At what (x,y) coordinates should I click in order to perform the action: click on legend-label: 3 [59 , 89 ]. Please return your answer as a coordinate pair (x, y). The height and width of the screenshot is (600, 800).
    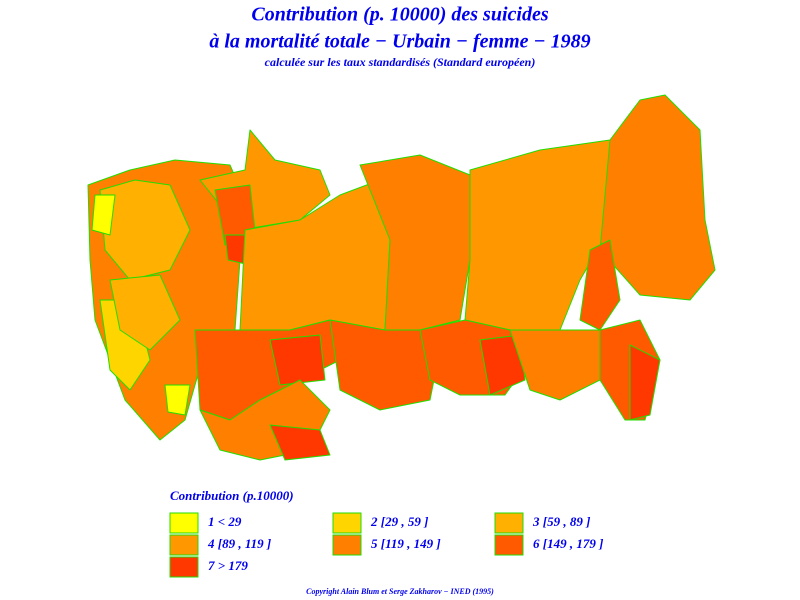
    Looking at the image, I should click on (561, 521).